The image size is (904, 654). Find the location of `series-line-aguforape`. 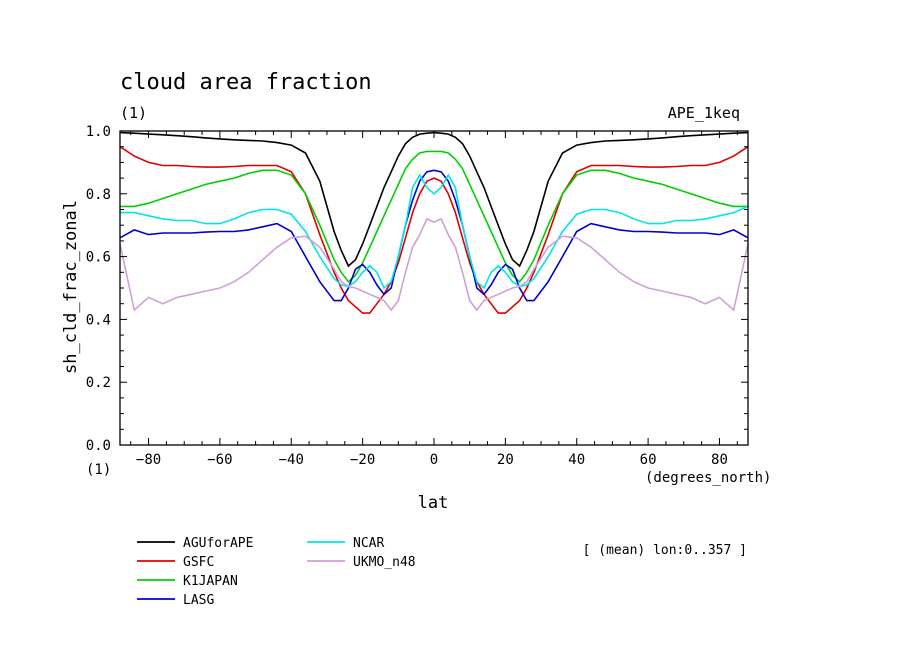

series-line-aguforape is located at coordinates (434, 199).